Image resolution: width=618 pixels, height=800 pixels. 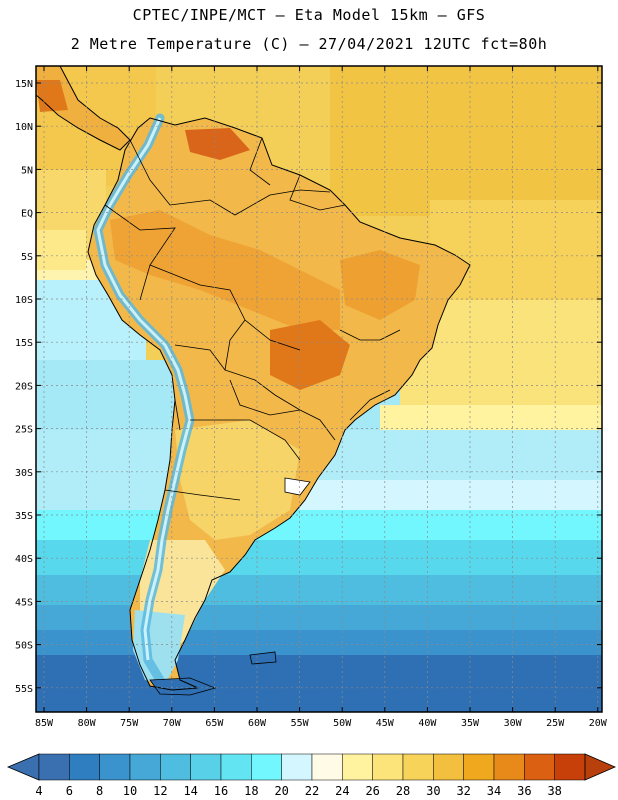 What do you see at coordinates (554, 791) in the screenshot?
I see `colorbar-label: 38` at bounding box center [554, 791].